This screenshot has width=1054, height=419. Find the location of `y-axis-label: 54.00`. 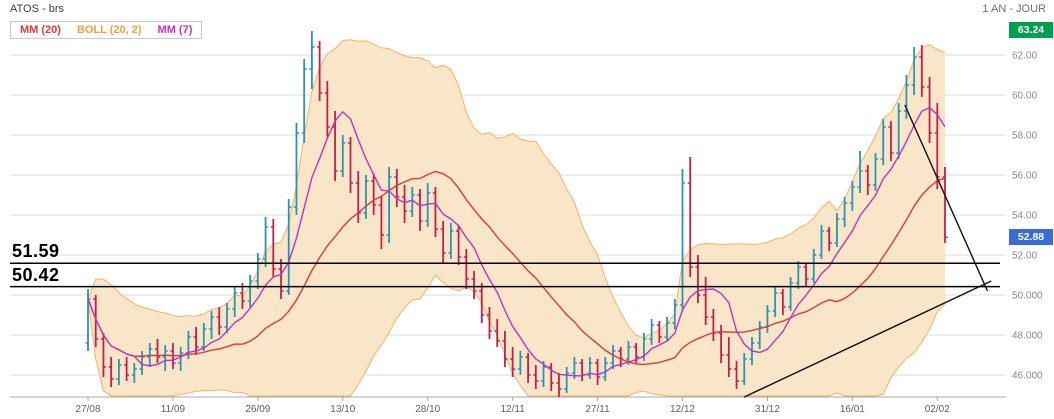

y-axis-label: 54.00 is located at coordinates (1024, 216).